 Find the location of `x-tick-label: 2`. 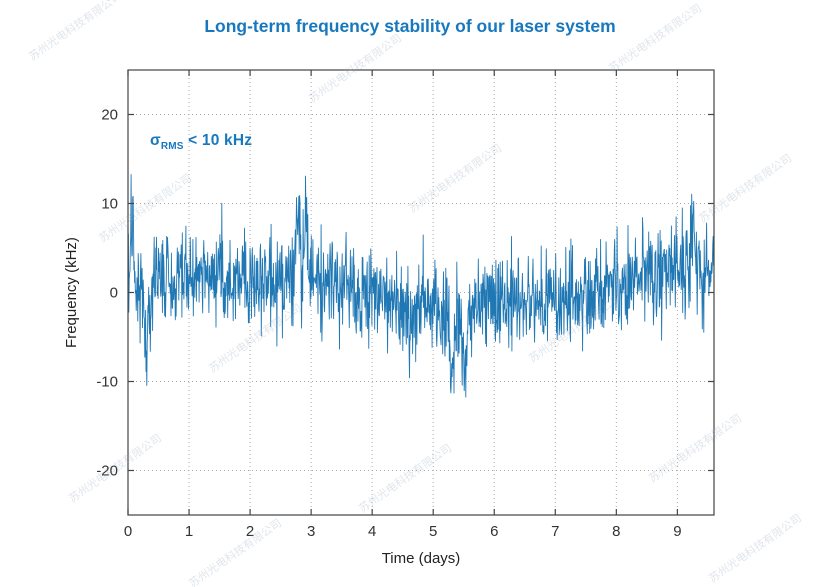

x-tick-label: 2 is located at coordinates (250, 531).